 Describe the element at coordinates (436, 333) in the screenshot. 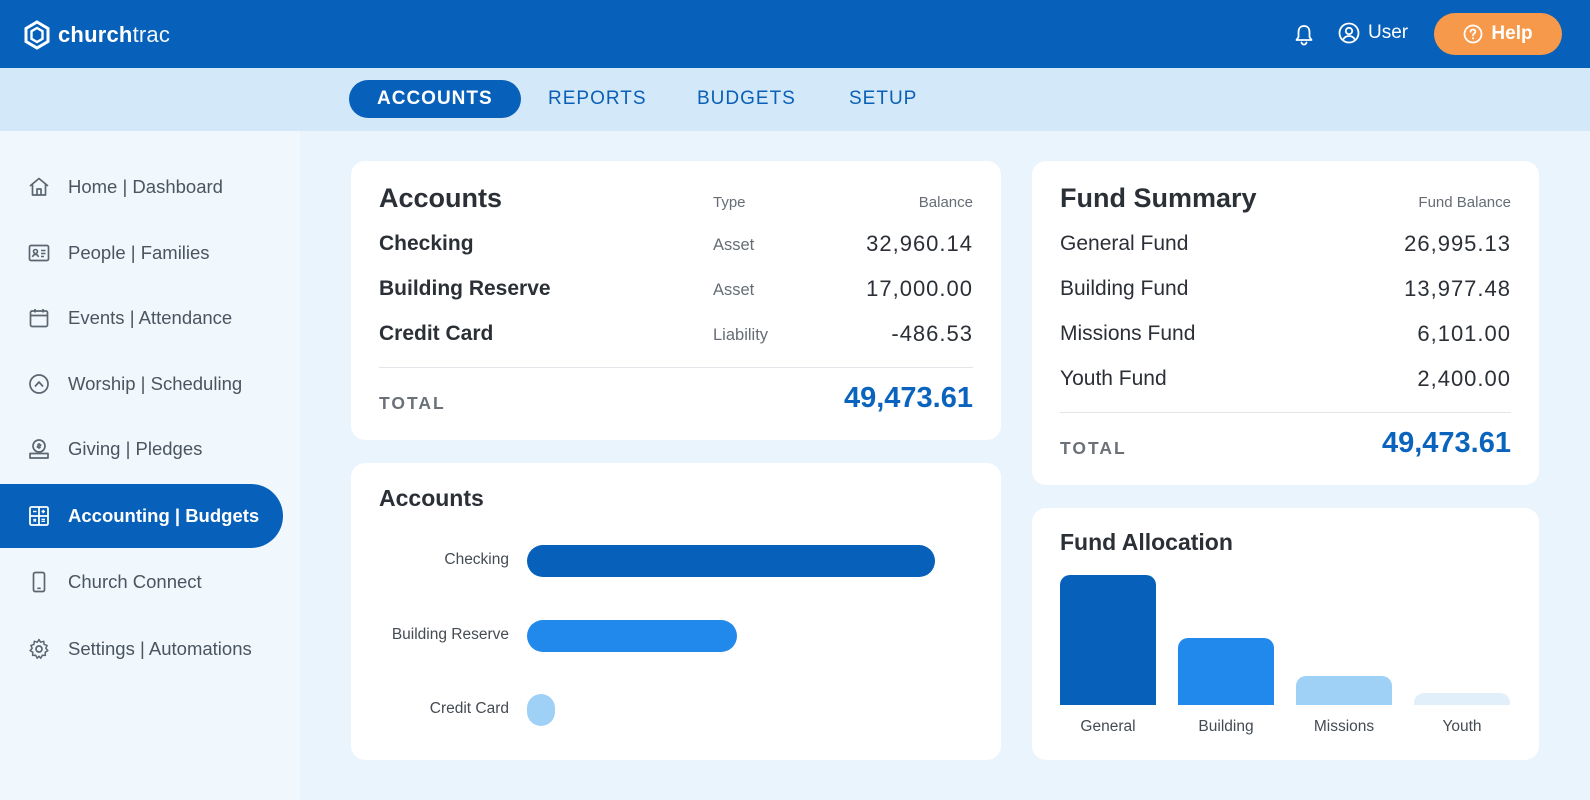

I see `account-name: Credit Card` at that location.